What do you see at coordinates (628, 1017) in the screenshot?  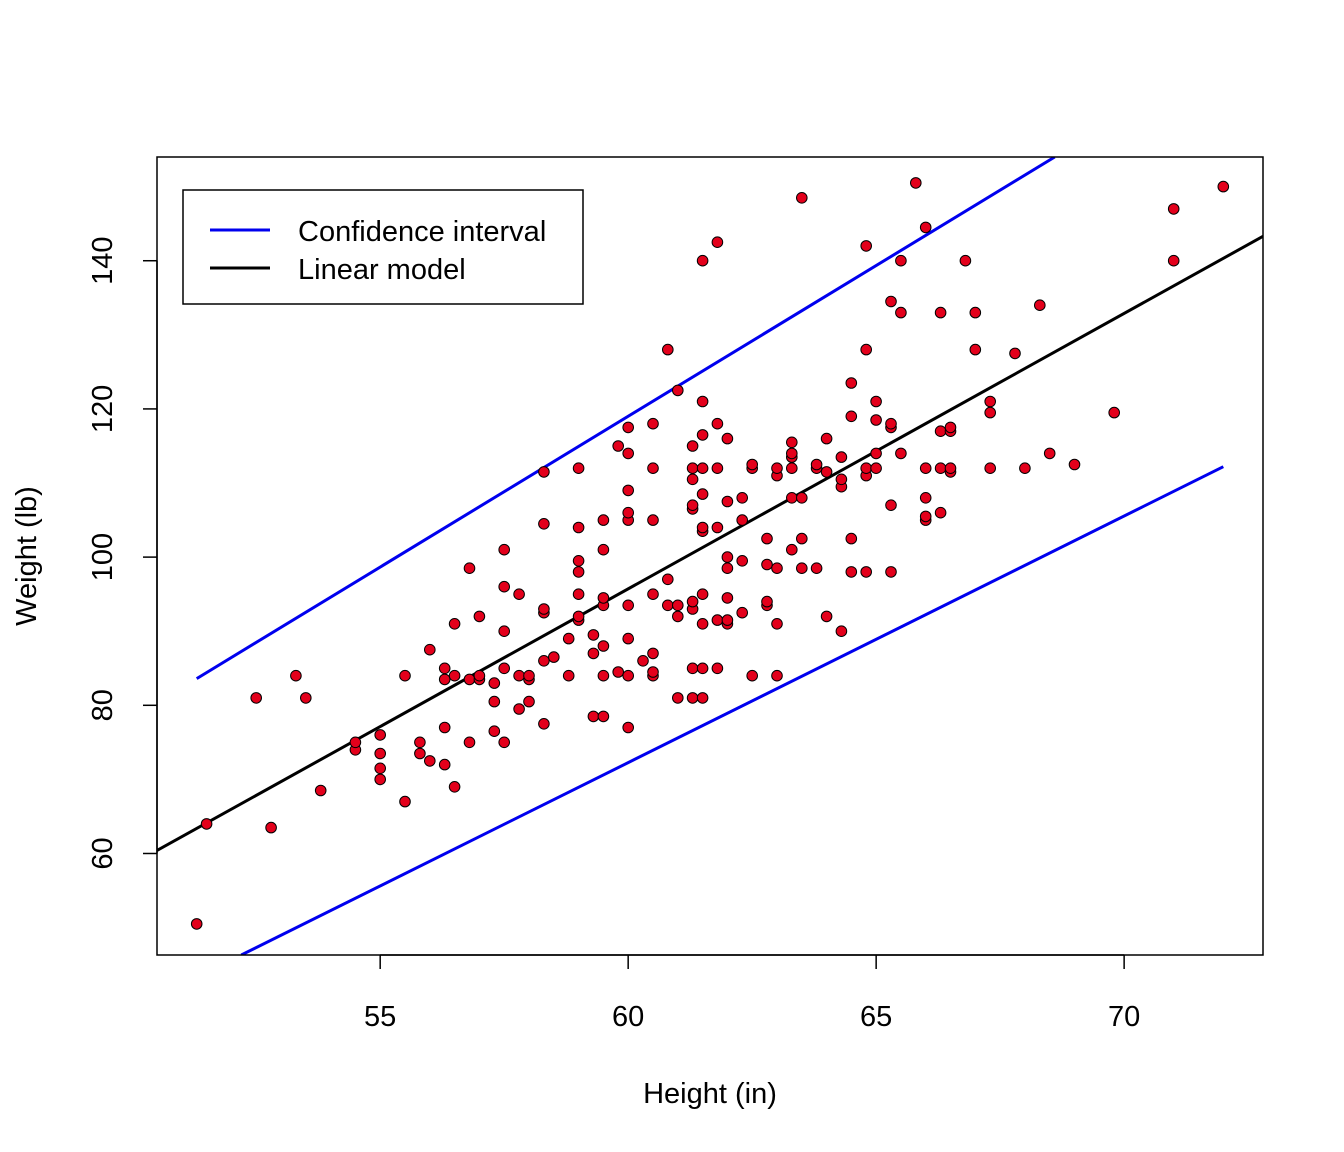 I see `x-tick-label: 60` at bounding box center [628, 1017].